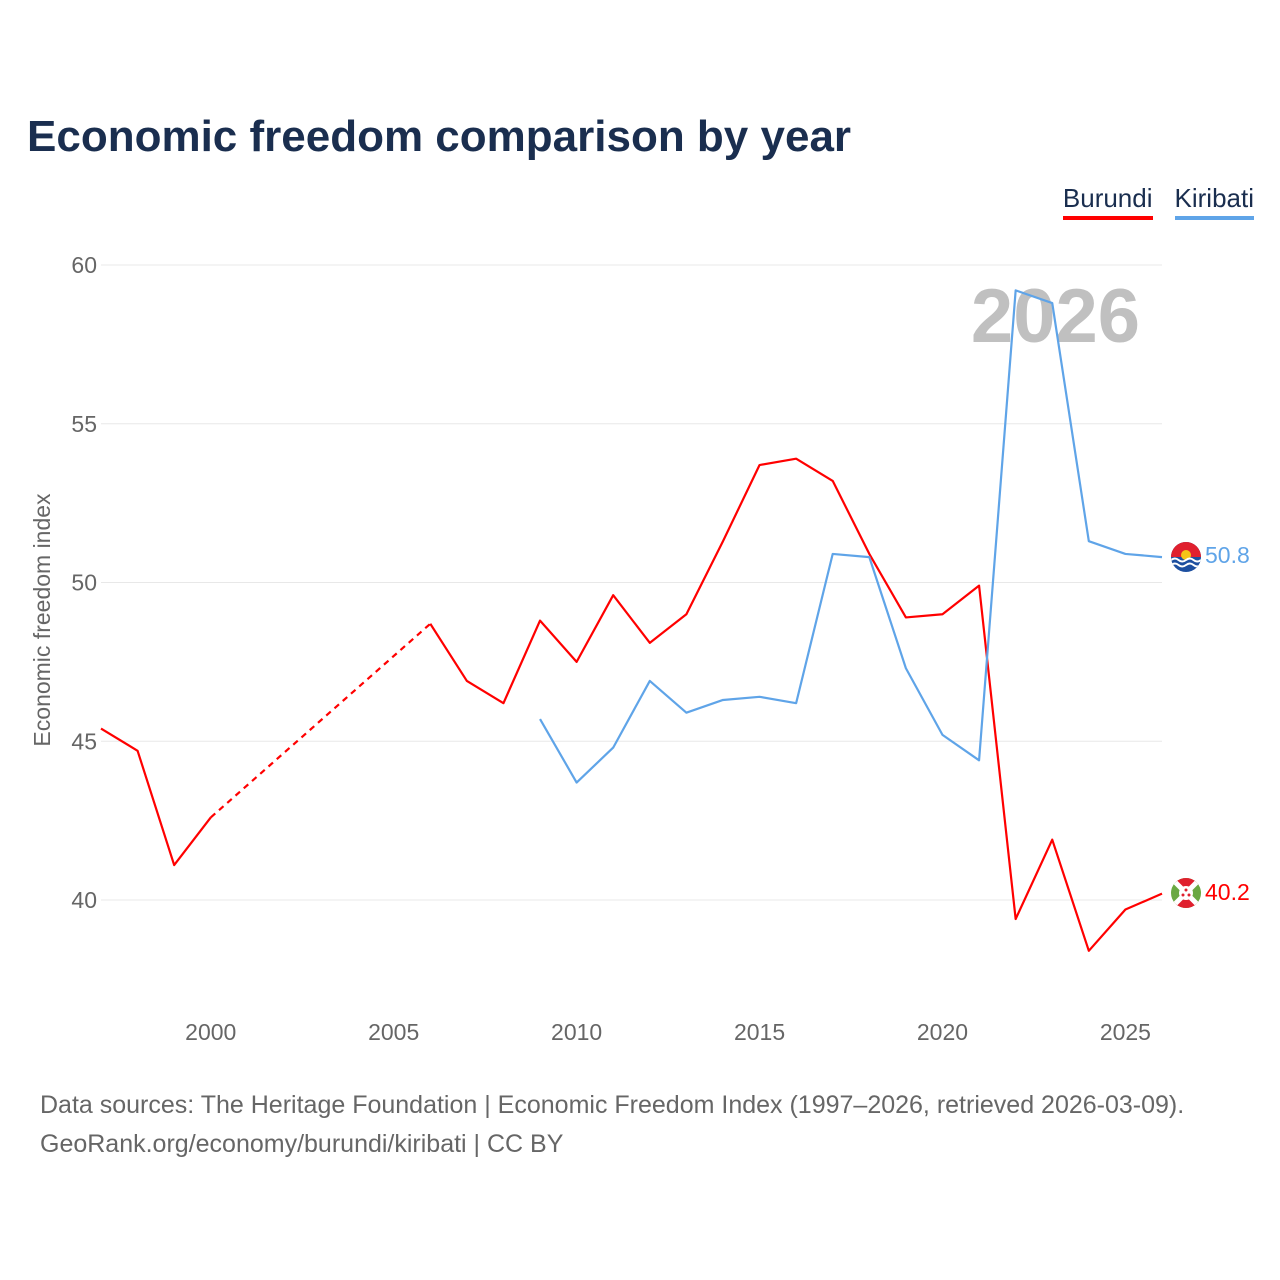 The height and width of the screenshot is (1280, 1280). Describe the element at coordinates (1186, 557) in the screenshot. I see `kiribati-flag-icon` at that location.